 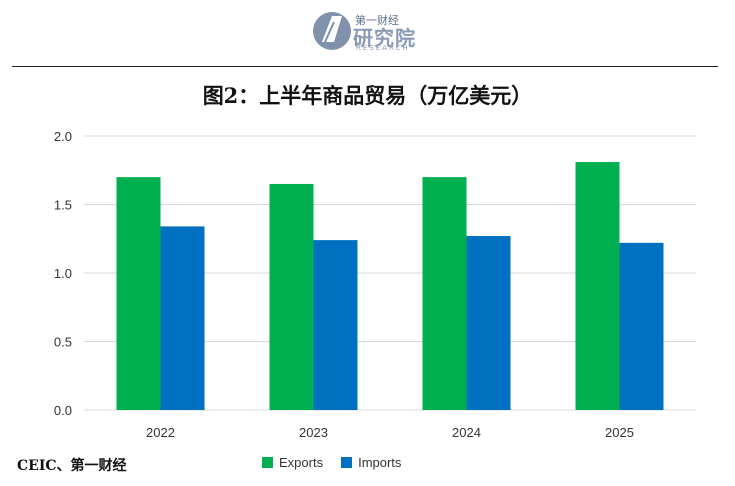 I want to click on legend-label-exports: Exports, so click(x=301, y=462).